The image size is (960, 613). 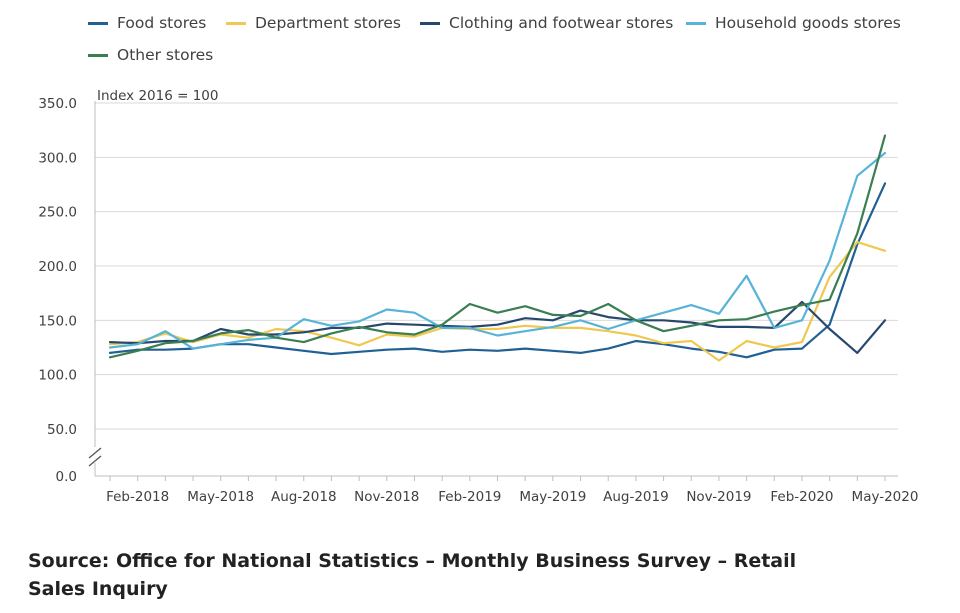 I want to click on x-tick-label: Aug-2019, so click(x=636, y=497).